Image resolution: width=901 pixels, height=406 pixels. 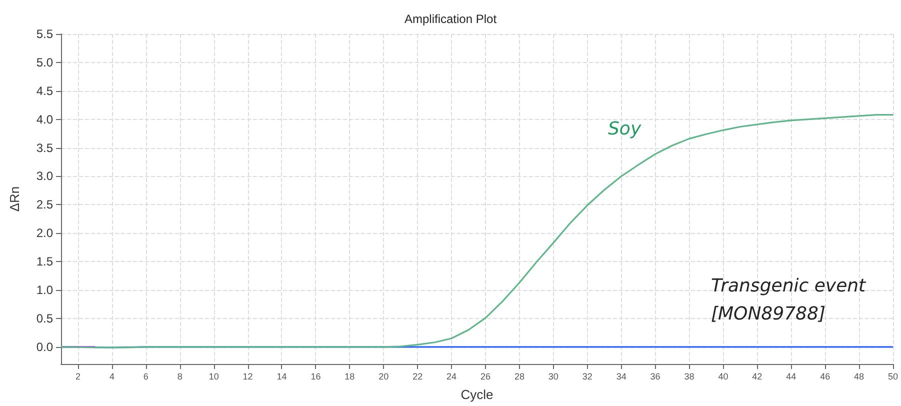 What do you see at coordinates (621, 377) in the screenshot?
I see `x-tick-label: 34` at bounding box center [621, 377].